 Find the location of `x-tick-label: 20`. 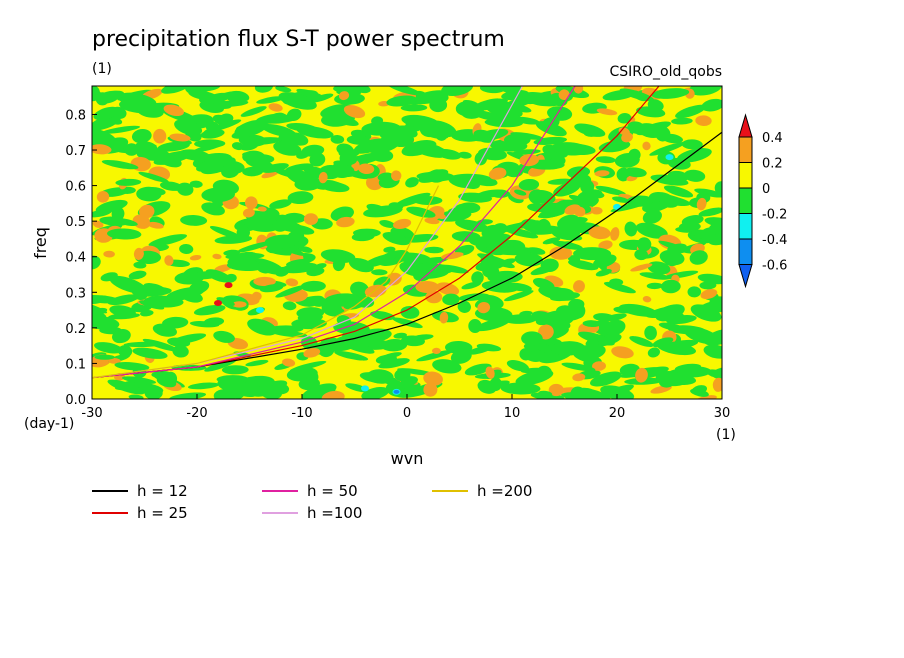

x-tick-label: 20 is located at coordinates (617, 413).